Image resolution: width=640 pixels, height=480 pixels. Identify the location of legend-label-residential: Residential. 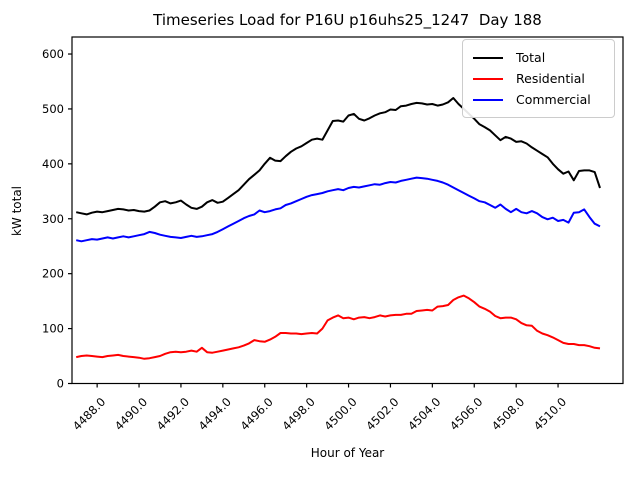
(550, 78).